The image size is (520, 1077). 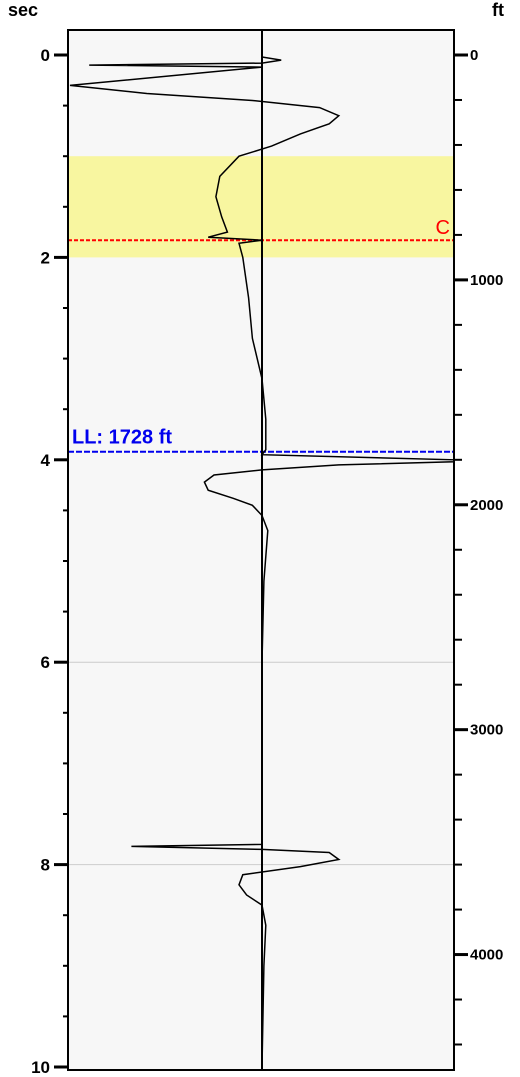 What do you see at coordinates (486, 955) in the screenshot?
I see `right-tick-label: 4000` at bounding box center [486, 955].